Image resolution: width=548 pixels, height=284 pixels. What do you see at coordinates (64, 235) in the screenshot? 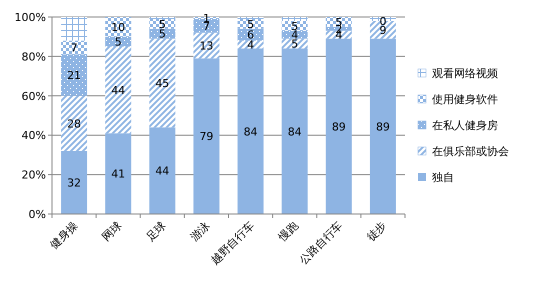
I see `x-tick-label: 健身操` at bounding box center [64, 235].